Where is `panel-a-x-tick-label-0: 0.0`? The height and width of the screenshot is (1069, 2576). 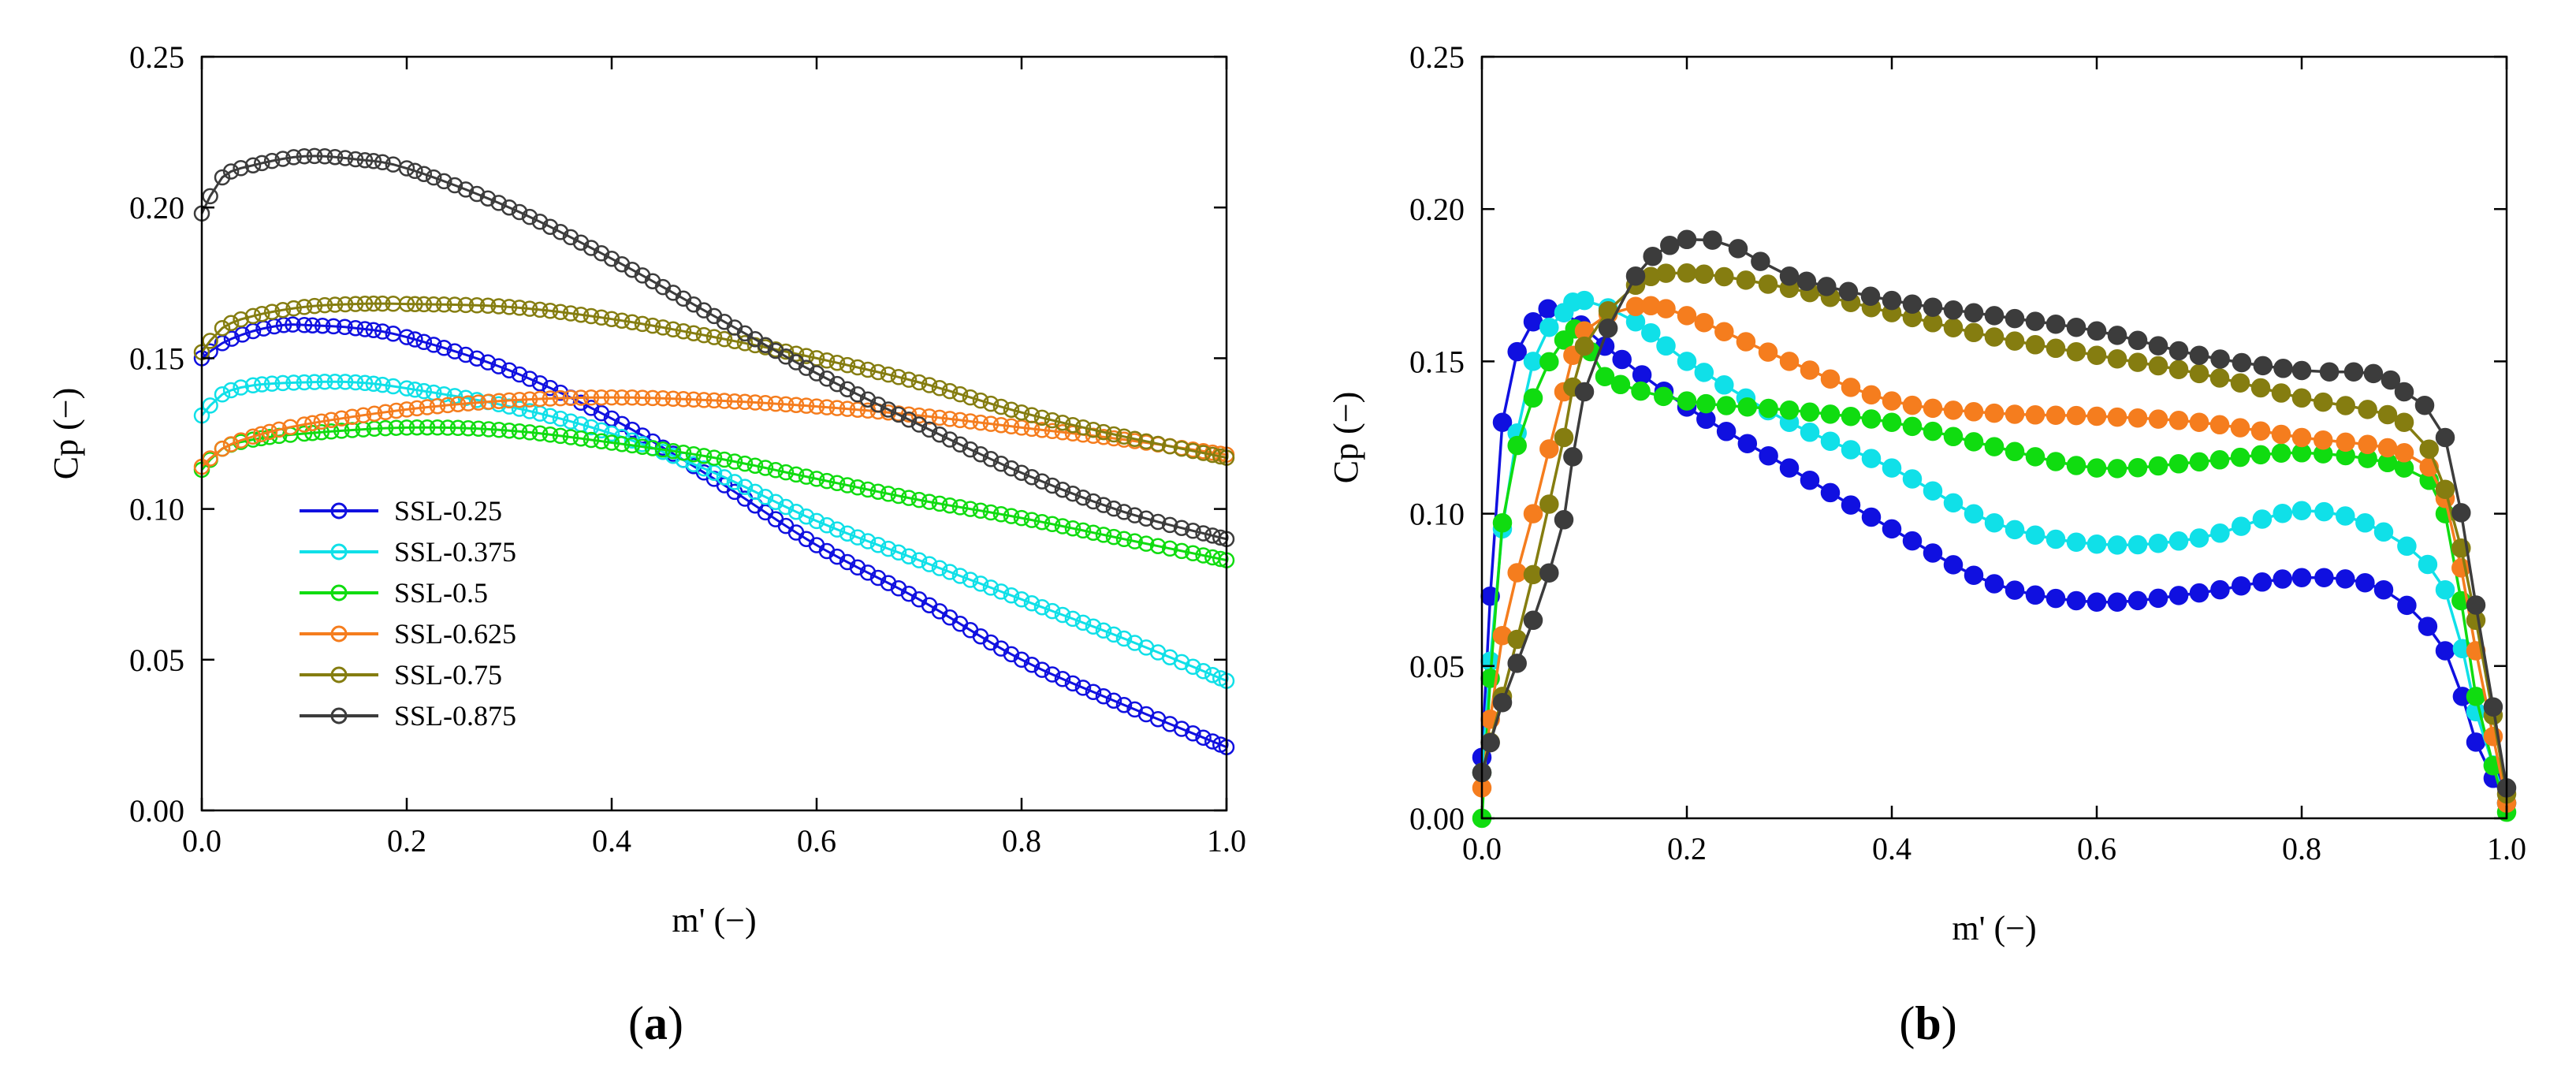 panel-a-x-tick-label-0: 0.0 is located at coordinates (201, 841).